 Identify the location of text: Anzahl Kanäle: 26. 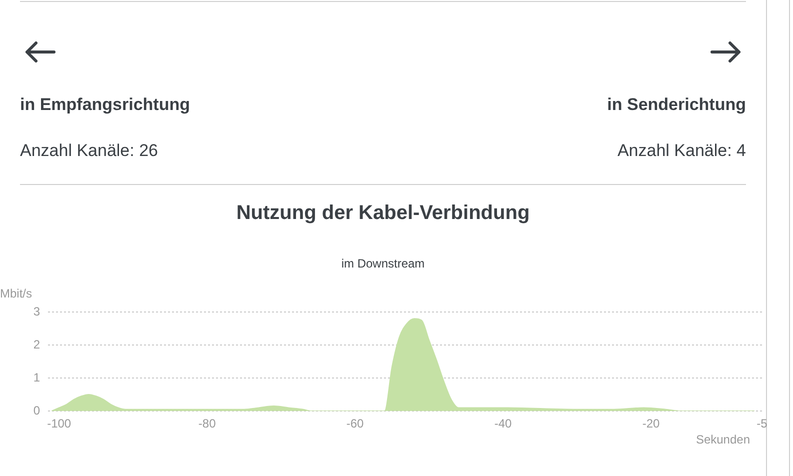
(89, 151).